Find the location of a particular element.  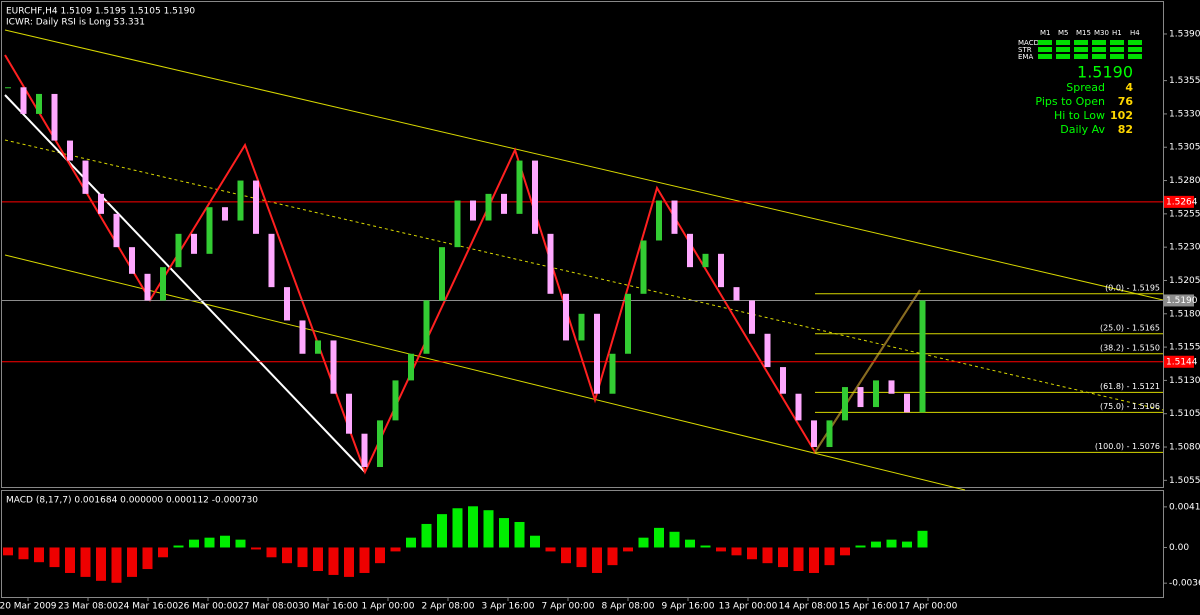

fib-label: (38.2) - 1.5150 is located at coordinates (1130, 347).